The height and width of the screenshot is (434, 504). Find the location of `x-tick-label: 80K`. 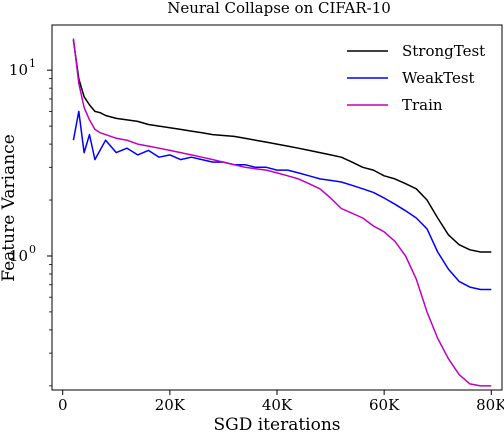

x-tick-label: 80K is located at coordinates (490, 405).